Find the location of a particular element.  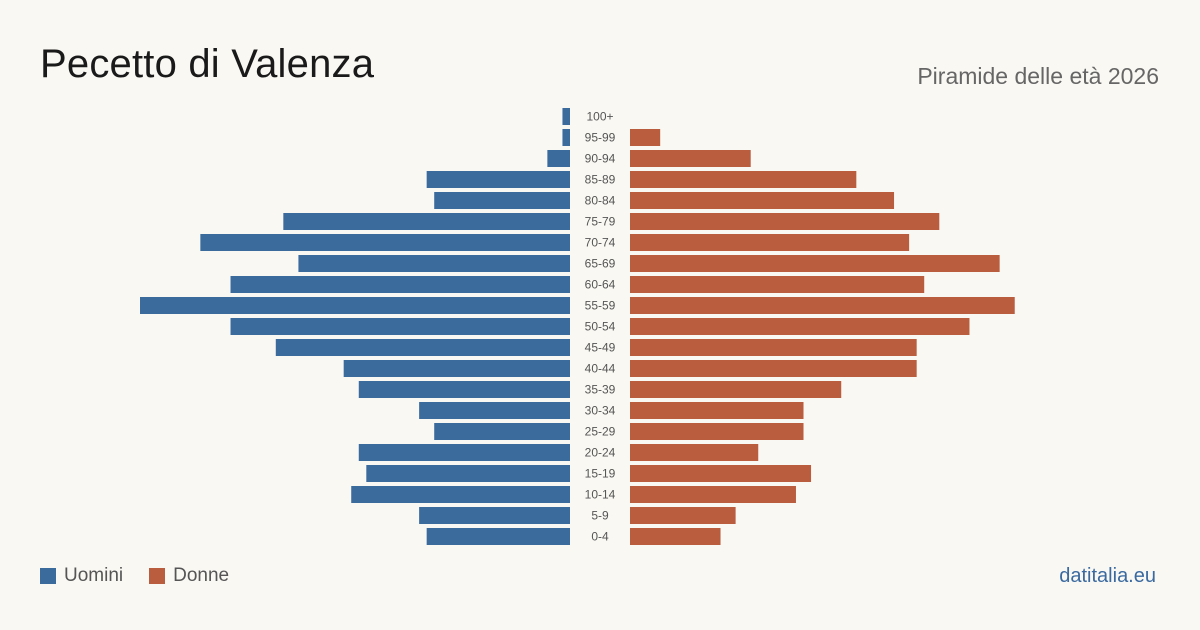

bar-men-100+ is located at coordinates (566, 116).